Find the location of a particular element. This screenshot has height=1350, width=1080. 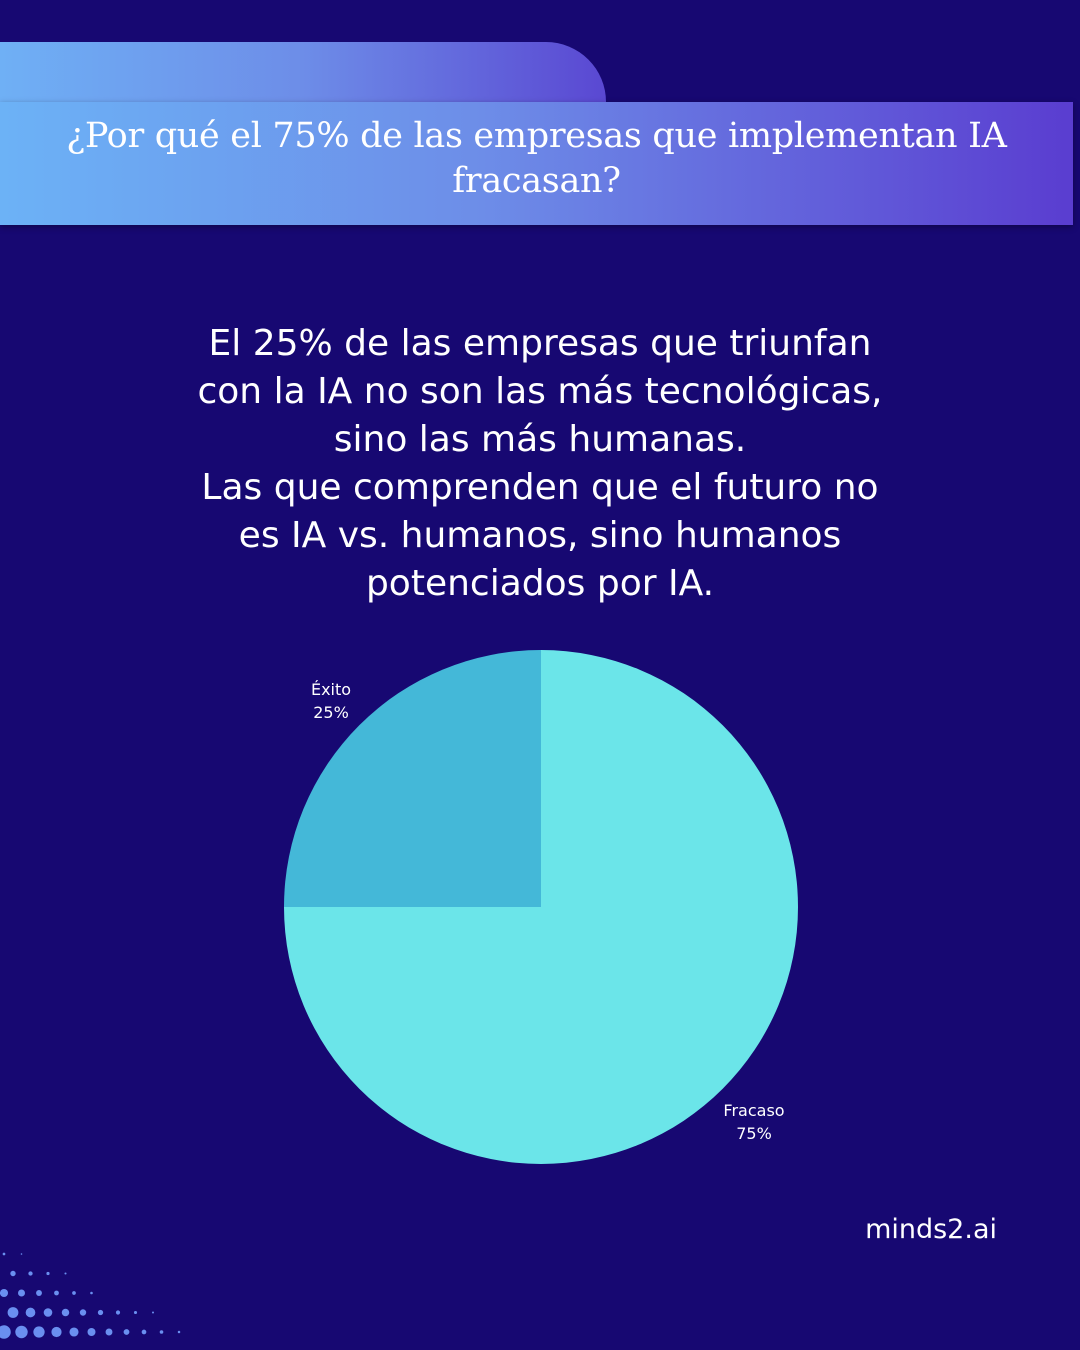

brand-name: minds2.ai is located at coordinates (931, 1229).